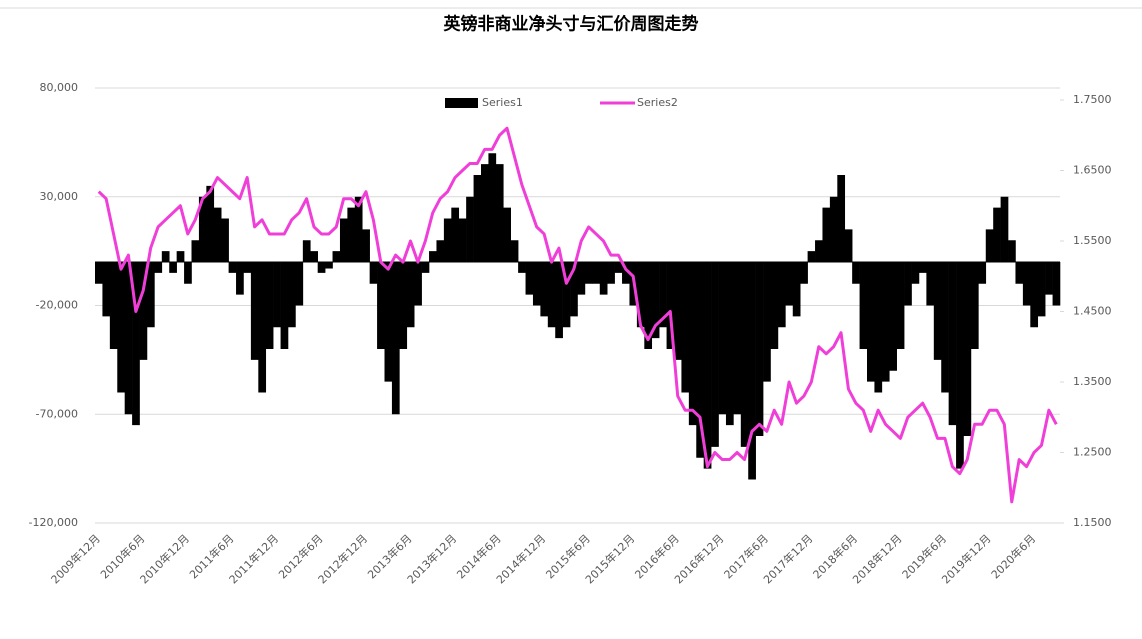  What do you see at coordinates (1092, 522) in the screenshot?
I see `y2-tick-label: 1.1500` at bounding box center [1092, 522].